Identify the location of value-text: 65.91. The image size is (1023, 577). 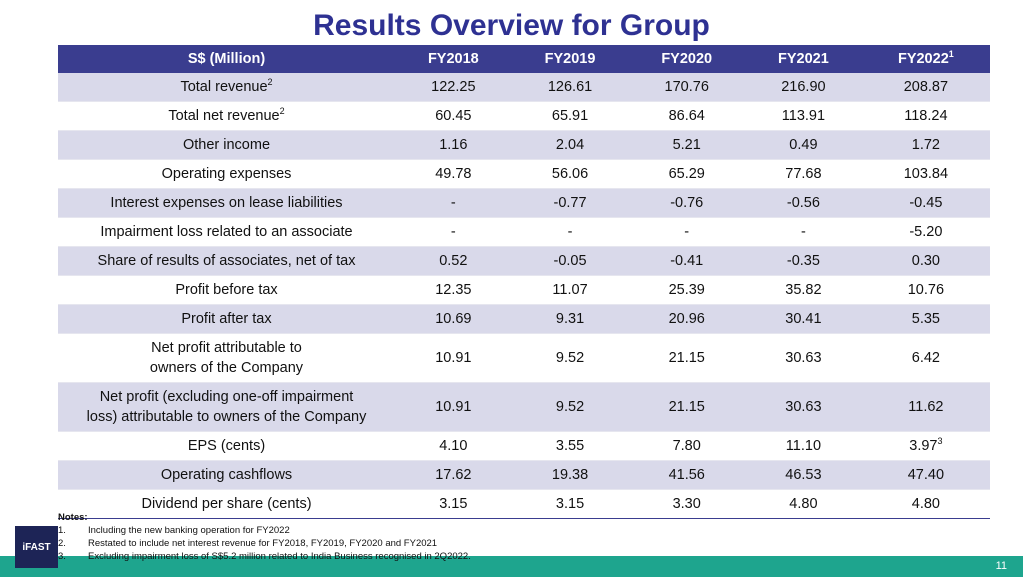
(570, 116).